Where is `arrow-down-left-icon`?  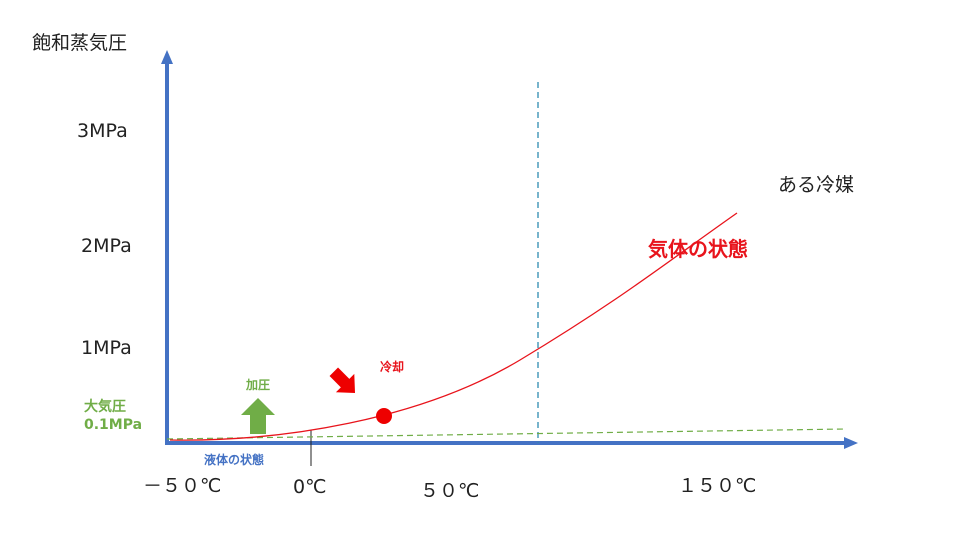
arrow-down-left-icon is located at coordinates (347, 385).